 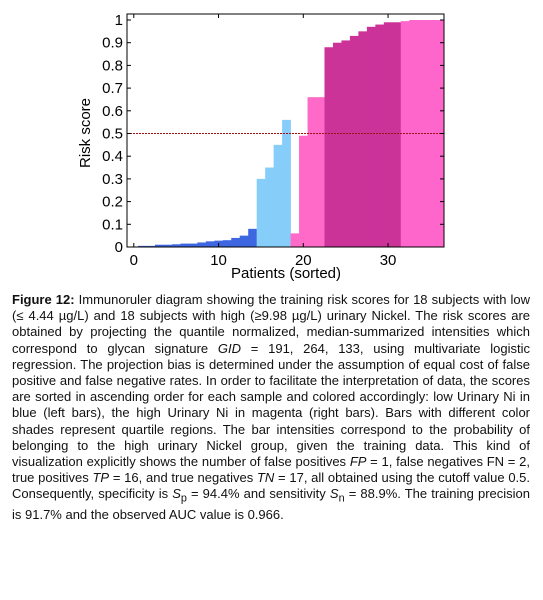 What do you see at coordinates (112, 224) in the screenshot?
I see `y-tick-label: 0.1` at bounding box center [112, 224].